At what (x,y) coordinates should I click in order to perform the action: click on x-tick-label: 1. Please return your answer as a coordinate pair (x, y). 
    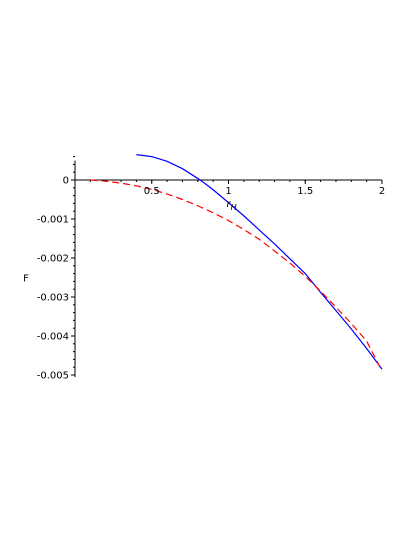
    Looking at the image, I should click on (228, 191).